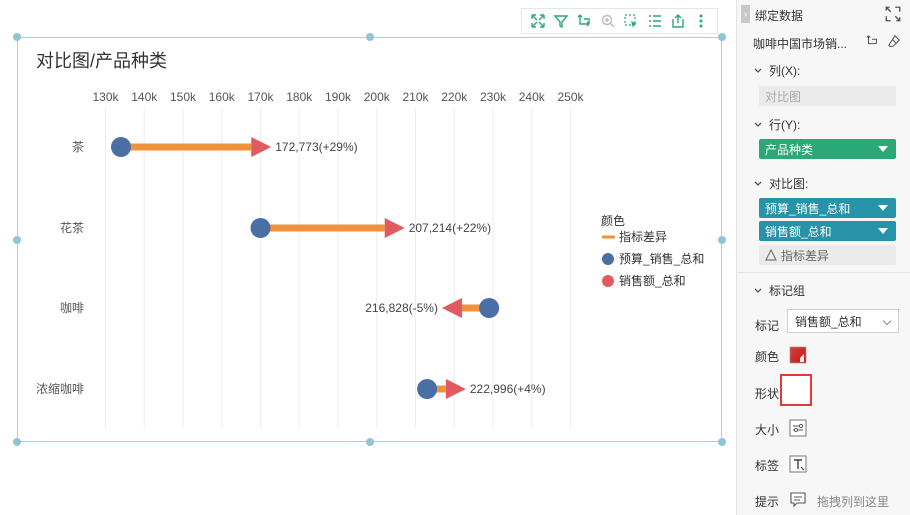 This screenshot has width=910, height=515. I want to click on x-tick-label: 250k, so click(570, 97).